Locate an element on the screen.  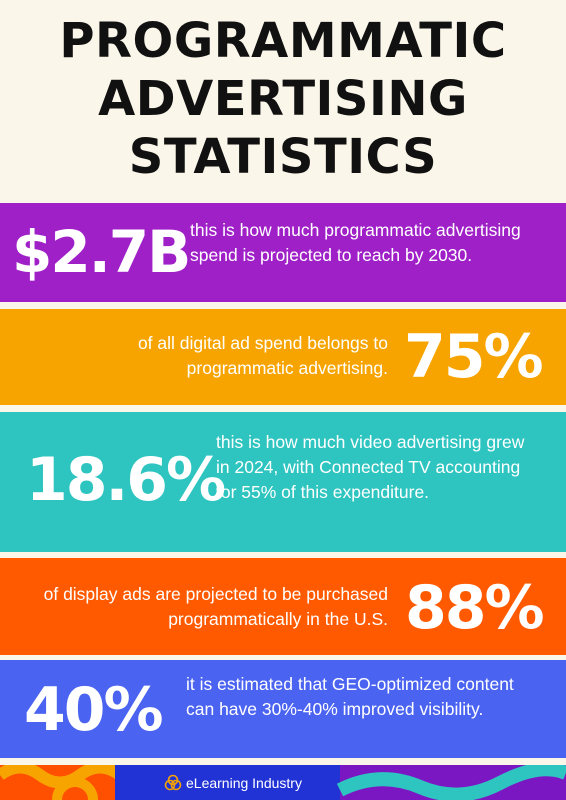
footer-strip: eLearning Industry is located at coordinates (283, 782).